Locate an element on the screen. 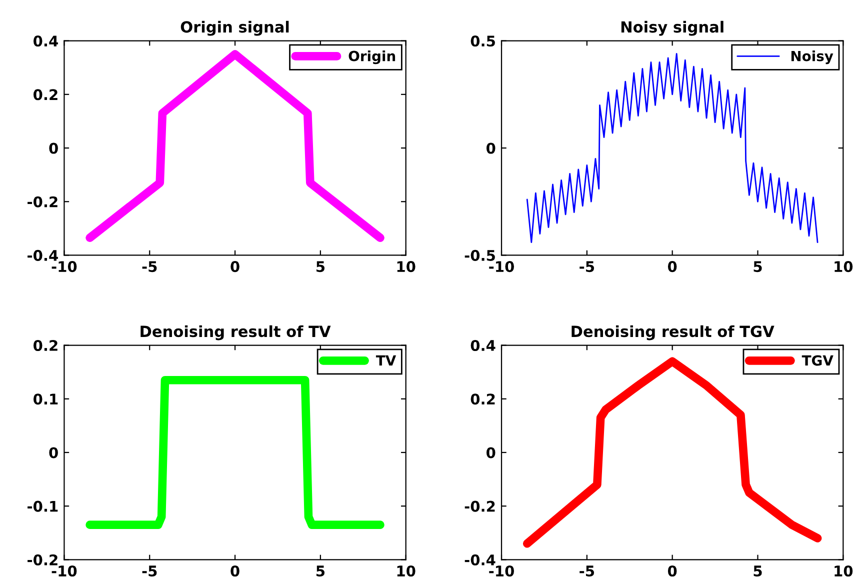 Image resolution: width=856 pixels, height=583 pixels. chart-title: Noisy signal is located at coordinates (672, 28).